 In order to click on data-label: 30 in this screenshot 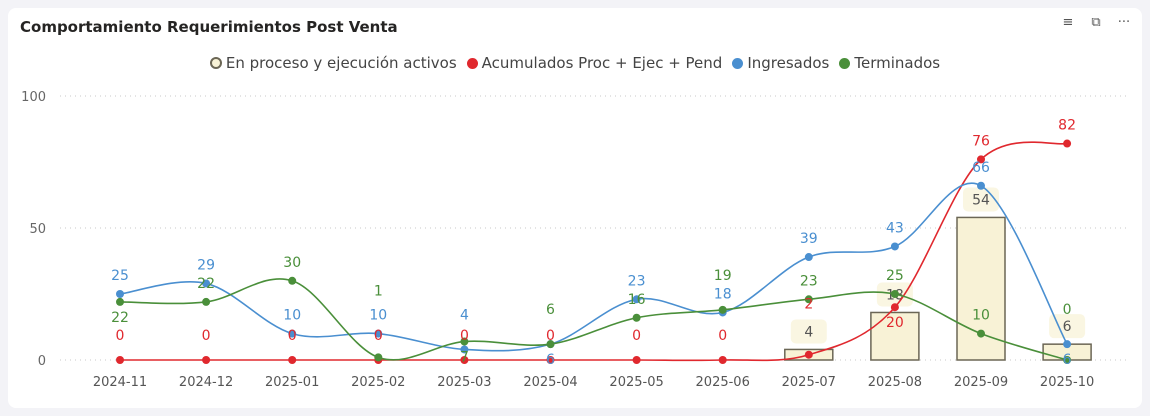, I will do `click(292, 263)`.